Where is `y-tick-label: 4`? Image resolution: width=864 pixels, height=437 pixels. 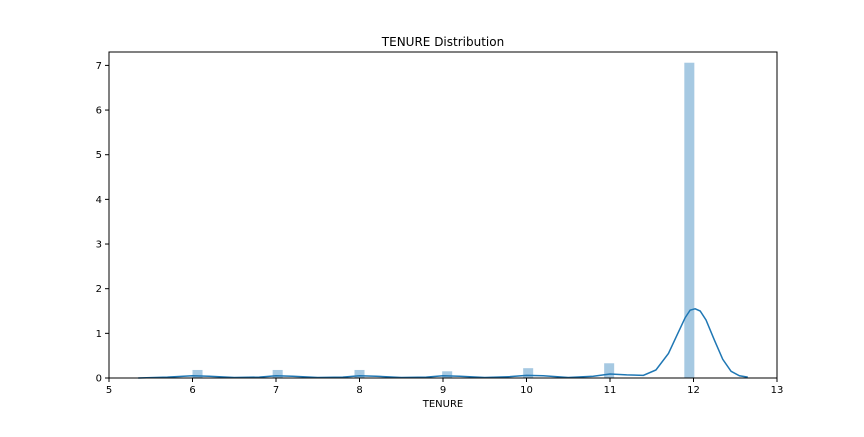 y-tick-label: 4 is located at coordinates (99, 200).